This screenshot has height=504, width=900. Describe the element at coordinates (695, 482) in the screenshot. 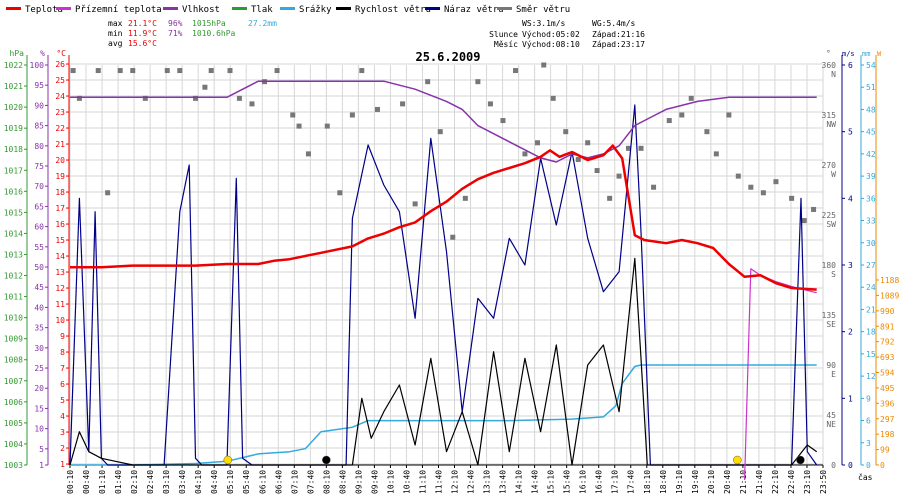

I see `x-tick-label-39: 19:40` at that location.